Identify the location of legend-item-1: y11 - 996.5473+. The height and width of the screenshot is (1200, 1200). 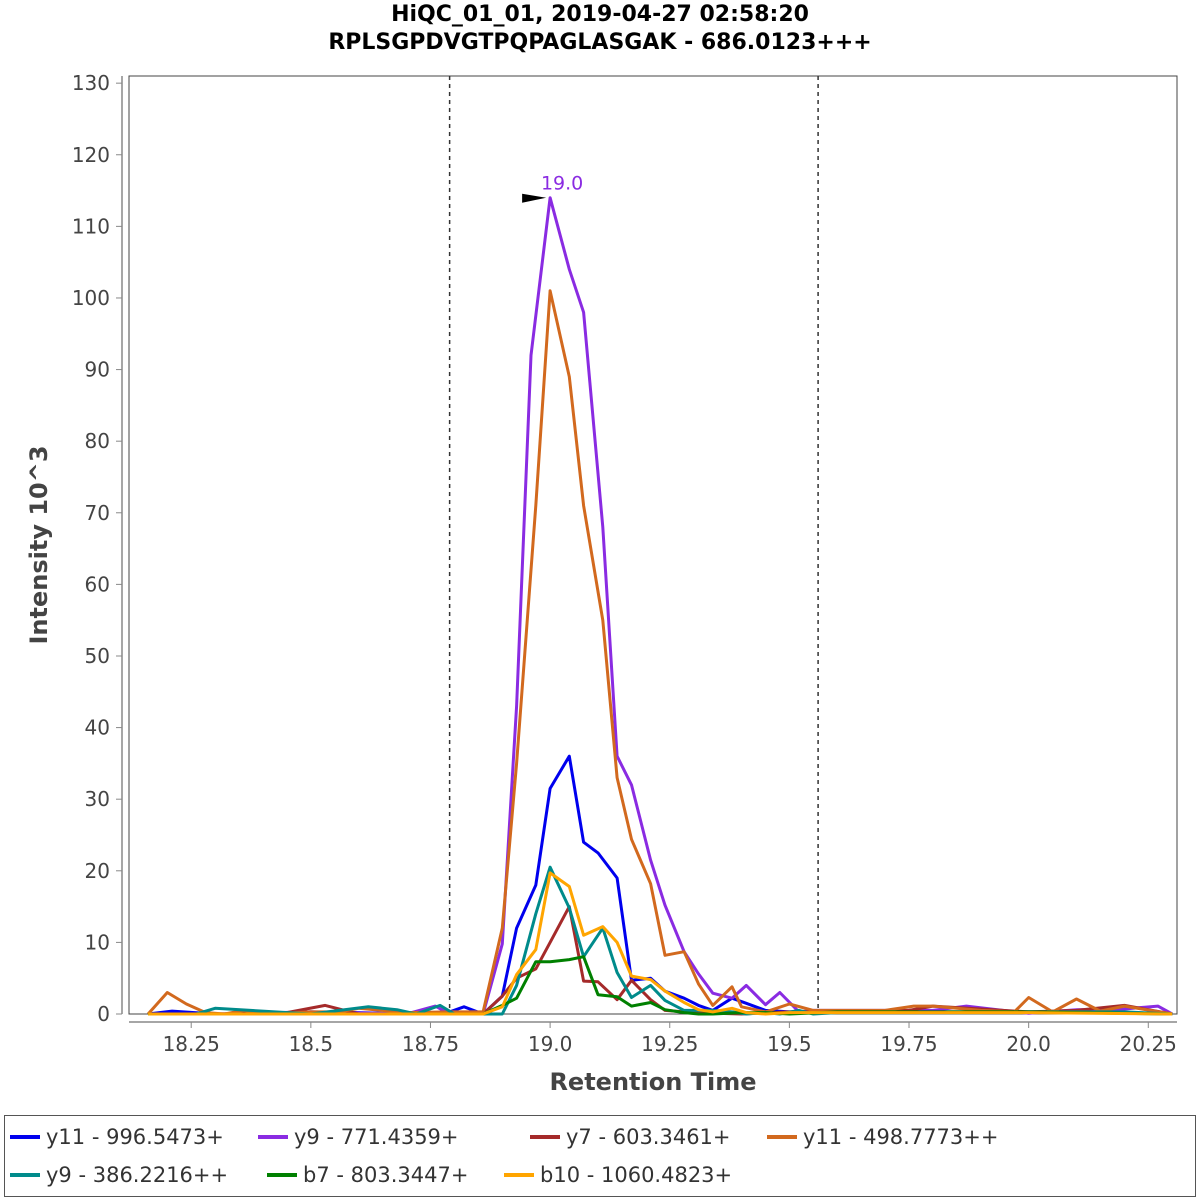
(117, 1137).